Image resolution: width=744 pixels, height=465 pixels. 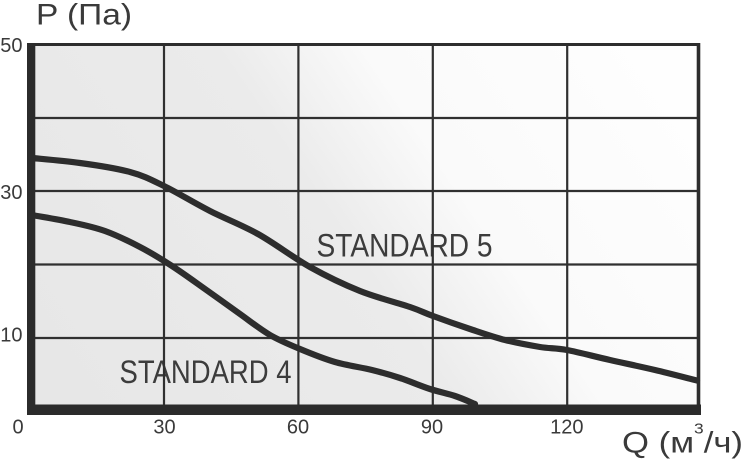 I want to click on svg-text: 0, so click(x=17, y=427).